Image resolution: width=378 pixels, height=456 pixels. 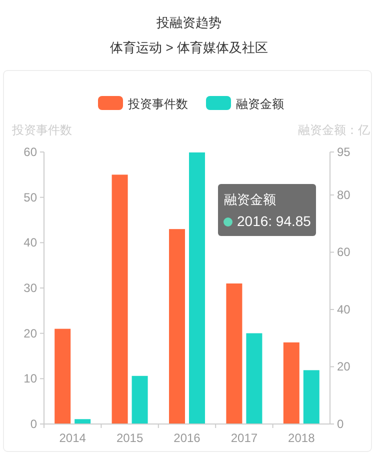 What do you see at coordinates (187, 438) in the screenshot?
I see `tick: 2016` at bounding box center [187, 438].